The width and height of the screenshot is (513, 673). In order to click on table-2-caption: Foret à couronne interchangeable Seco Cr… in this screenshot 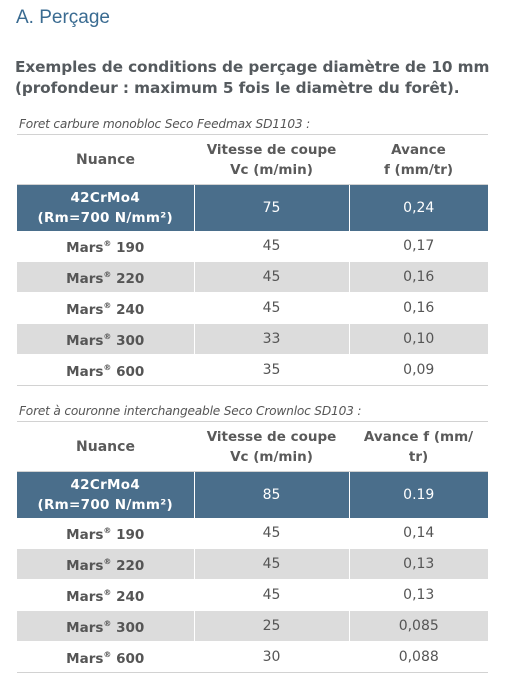, I will do `click(190, 411)`.